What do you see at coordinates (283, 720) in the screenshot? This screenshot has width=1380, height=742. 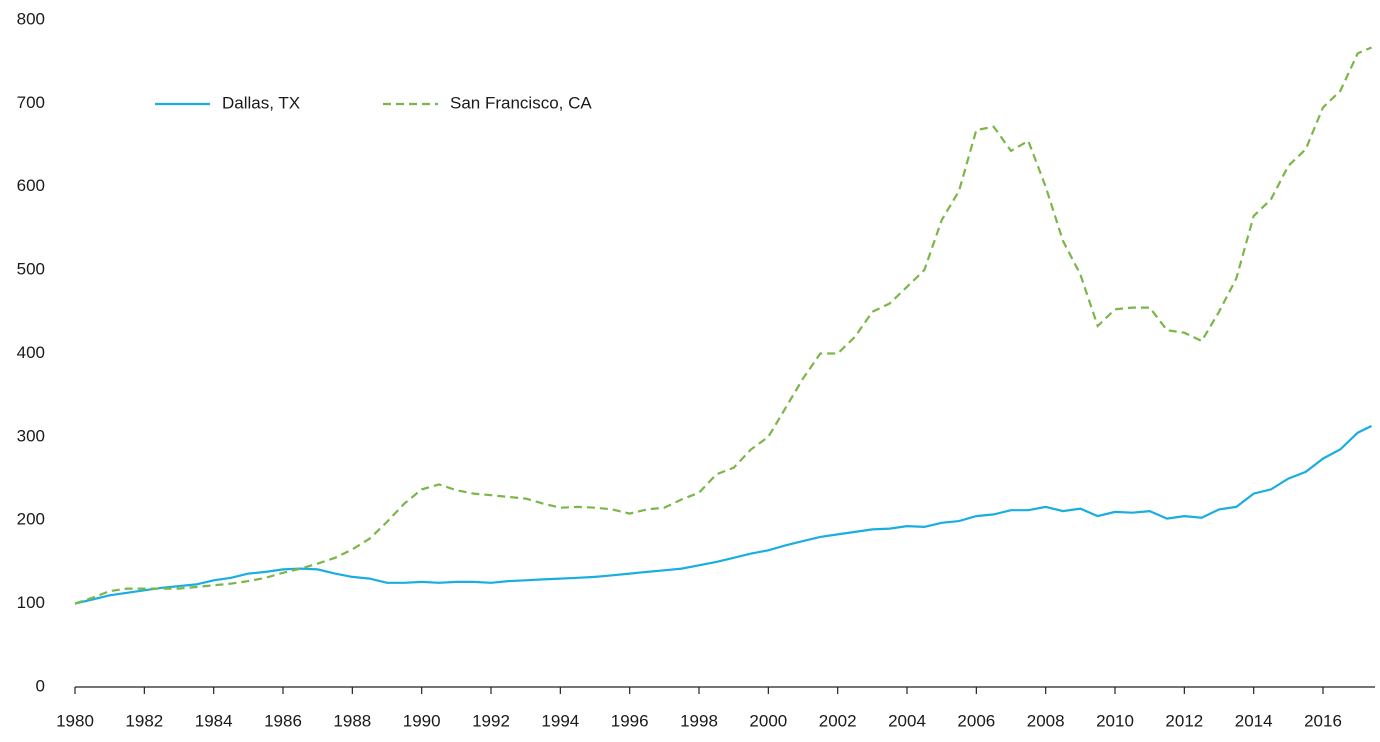 I see `x-tick-label: 1986` at bounding box center [283, 720].